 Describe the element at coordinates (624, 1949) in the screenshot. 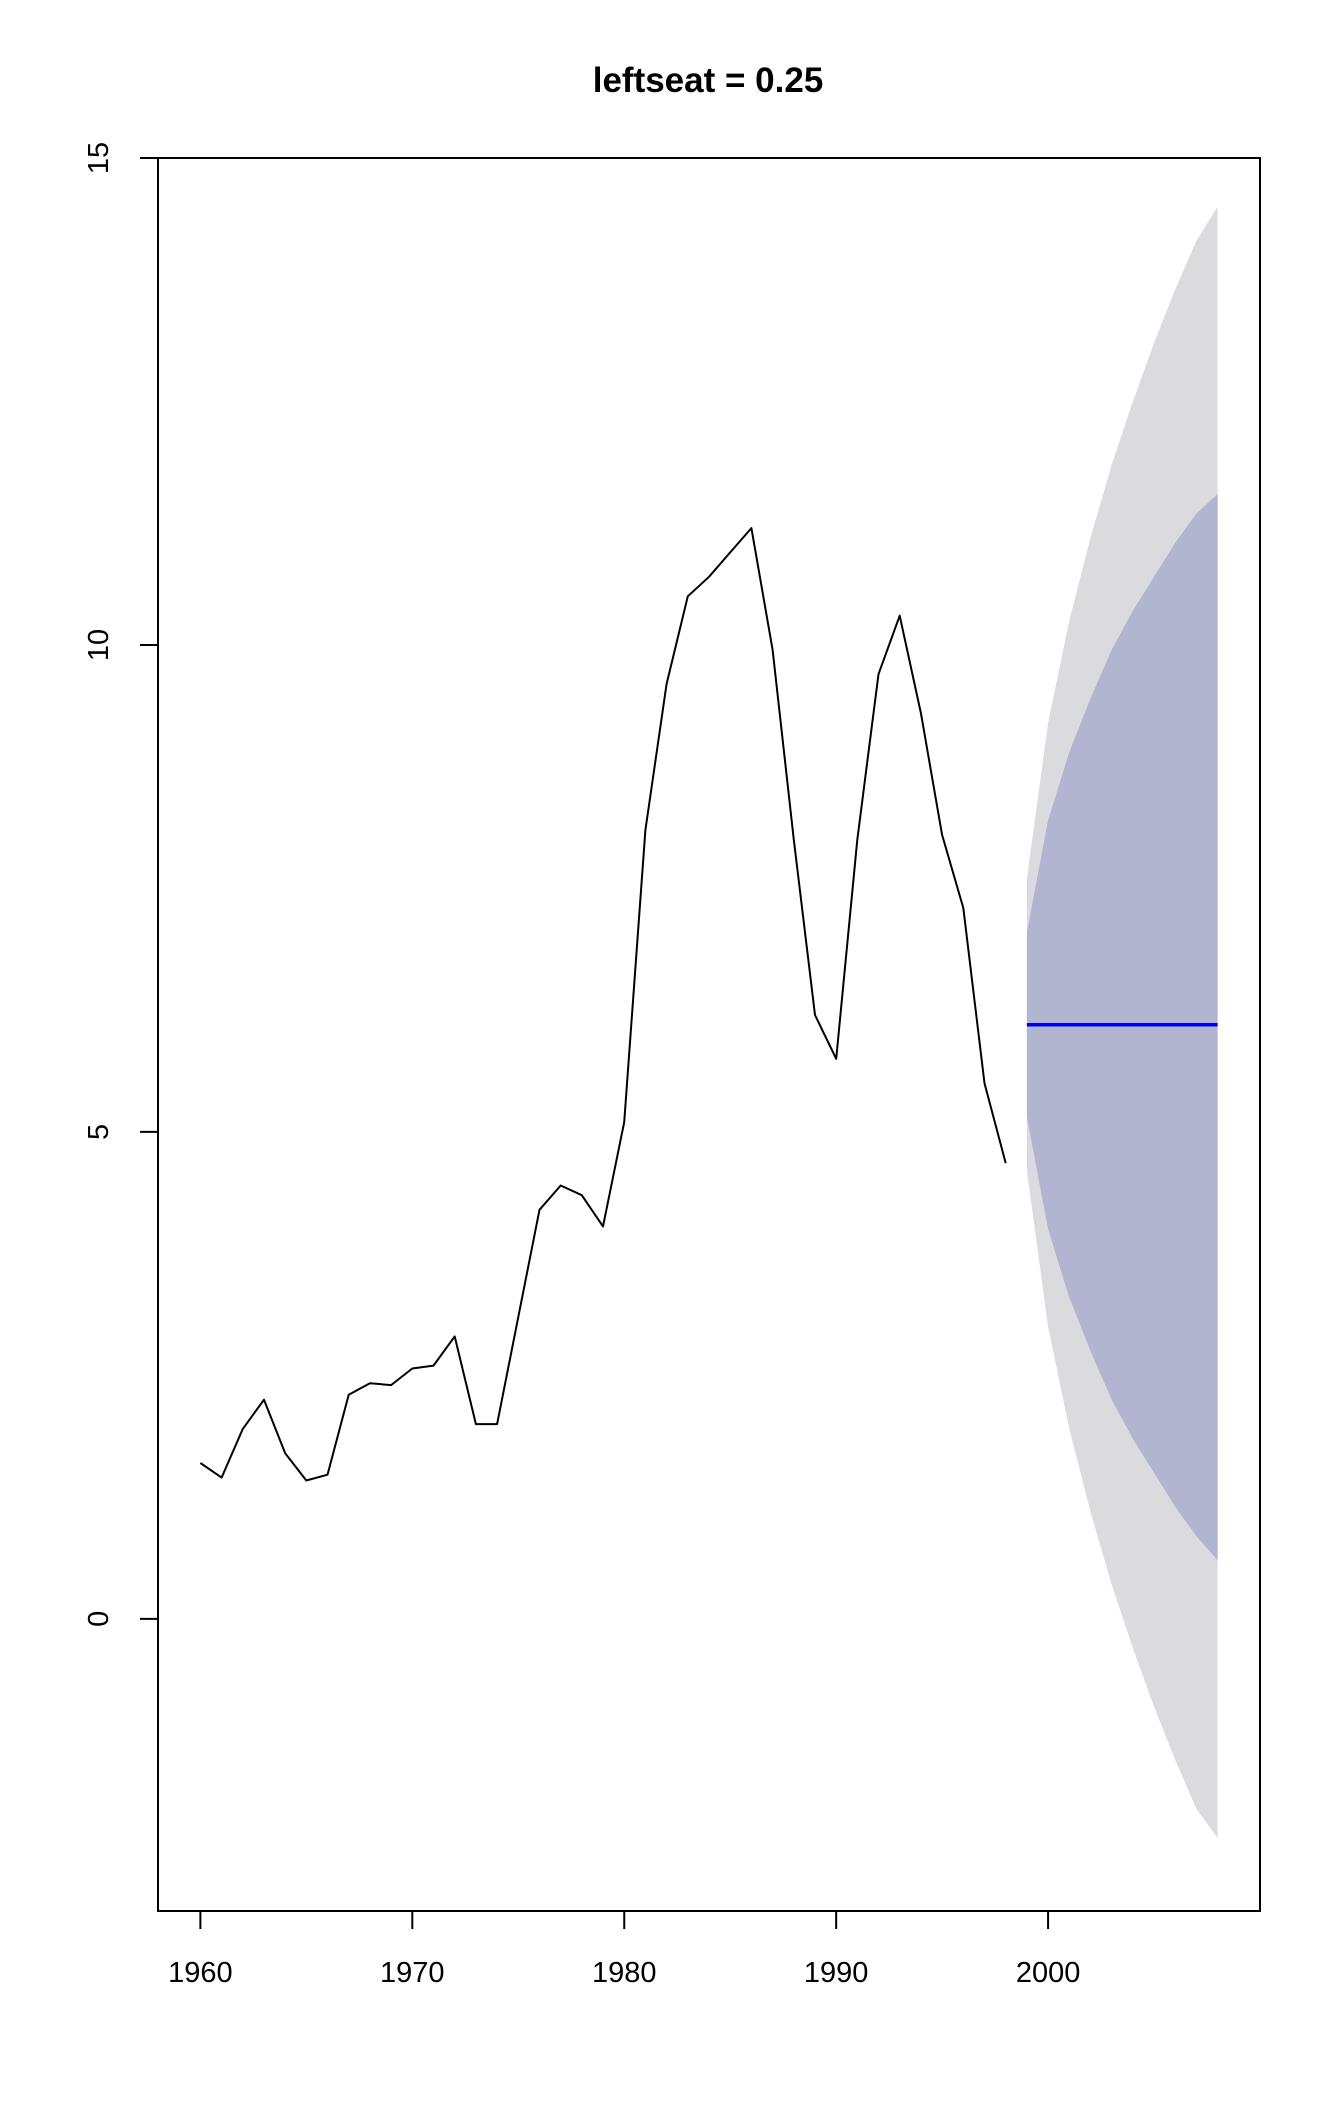

I see `x-axis: 1960 1970 1980 1990 2000` at that location.